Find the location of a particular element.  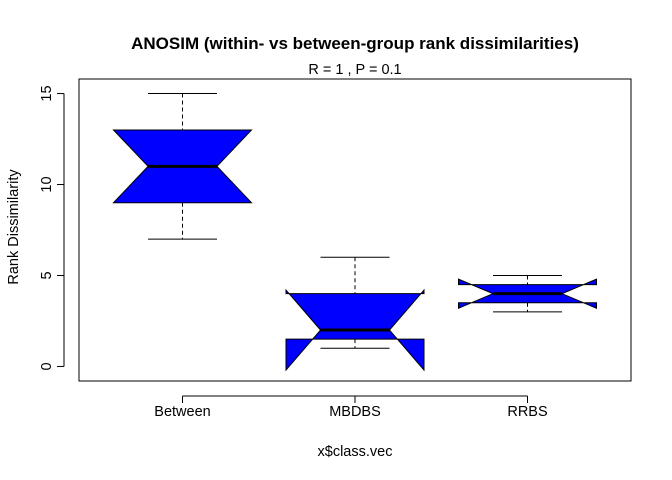

chart-subtitle: R = 1 , P = 0.1 is located at coordinates (354, 70).